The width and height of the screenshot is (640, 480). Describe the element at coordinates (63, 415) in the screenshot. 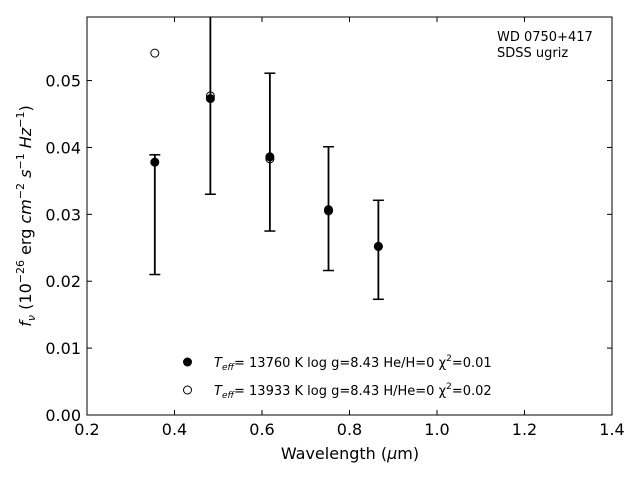

I see `y-tick-label-0: 0.00` at that location.